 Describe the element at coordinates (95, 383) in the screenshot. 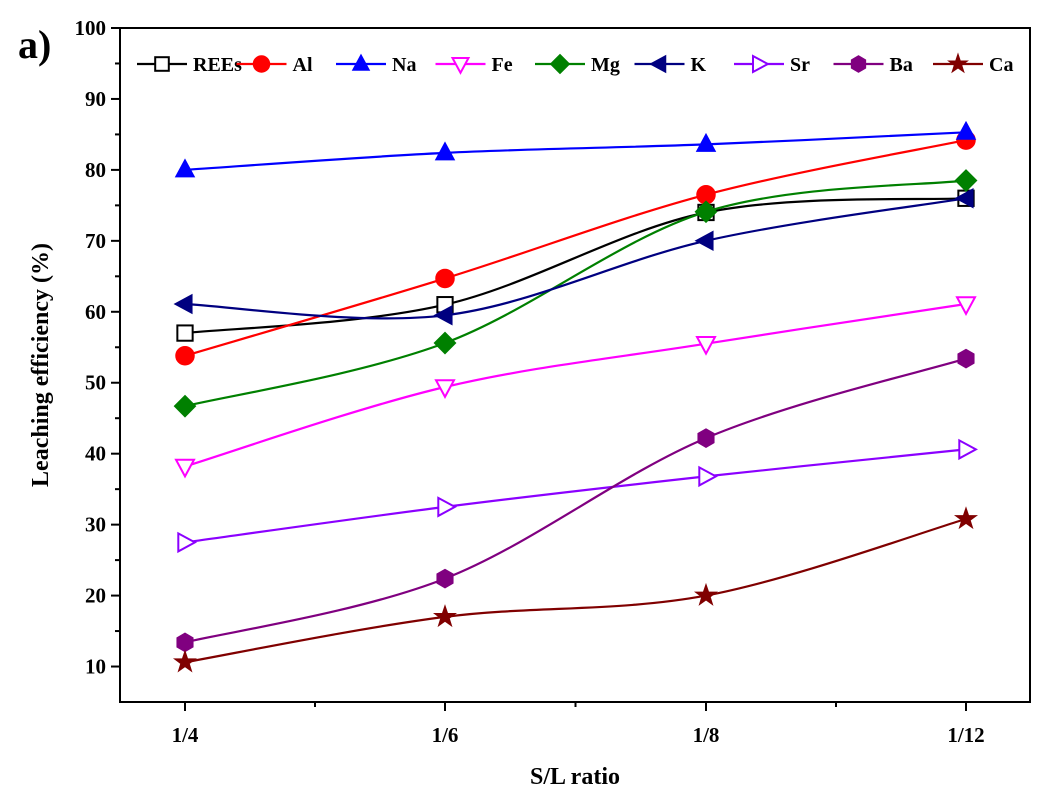

I see `y-tick-label: 50` at that location.